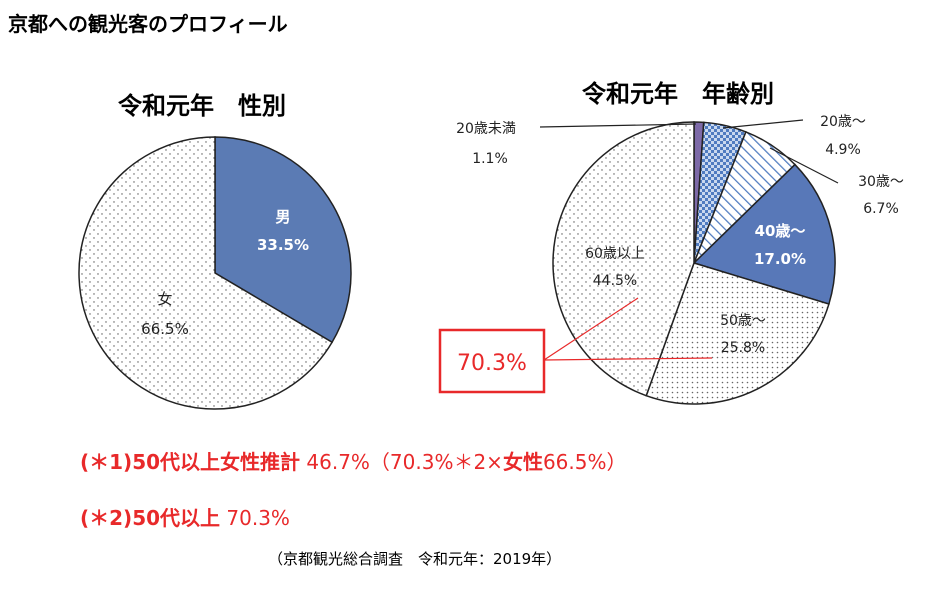  Describe the element at coordinates (737, 333) in the screenshot. I see `age-slice-50s` at that location.